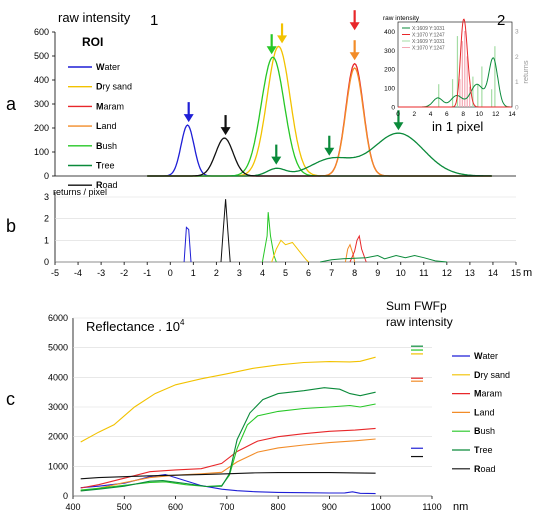 The image size is (550, 524). I want to click on panel-a-y-tick-label: 200, so click(41, 128).